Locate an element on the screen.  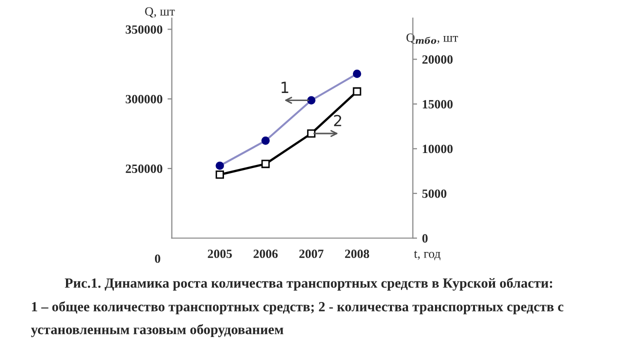
x-tick-label: 2008 is located at coordinates (357, 254).